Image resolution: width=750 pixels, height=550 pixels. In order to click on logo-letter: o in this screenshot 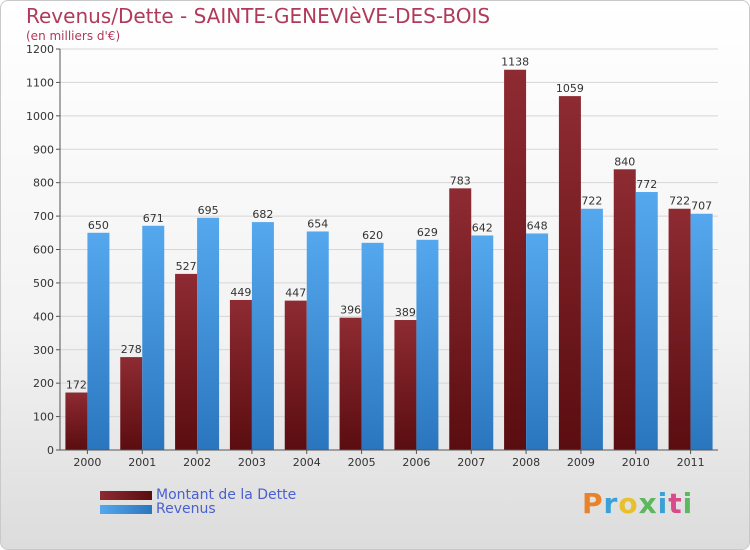, I will do `click(628, 503)`.